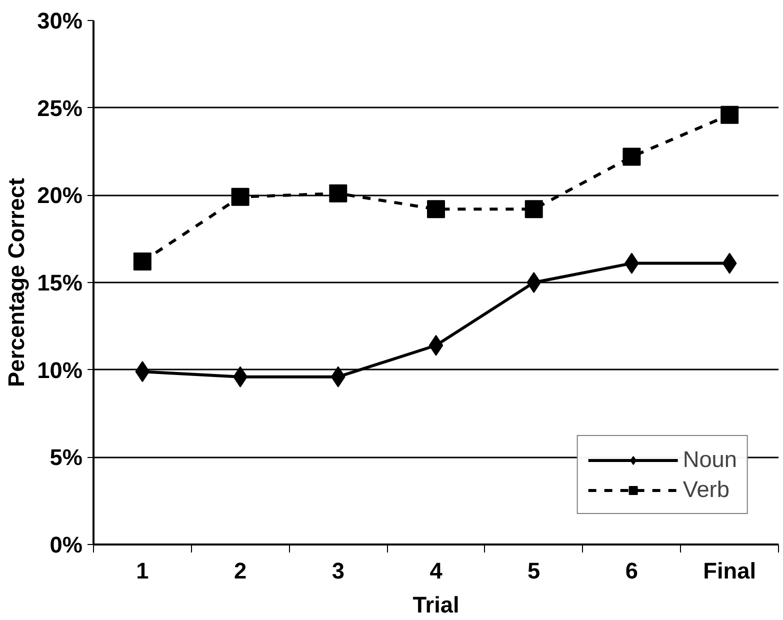 The width and height of the screenshot is (783, 620). I want to click on y-tick-label: 10%, so click(60, 369).